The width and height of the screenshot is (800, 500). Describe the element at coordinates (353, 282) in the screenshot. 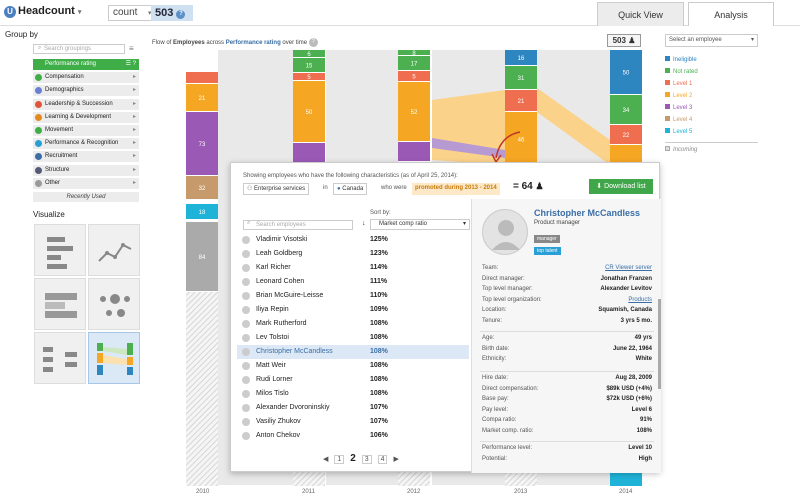

I see `employee-row: Leonard Cohen 111%` at that location.